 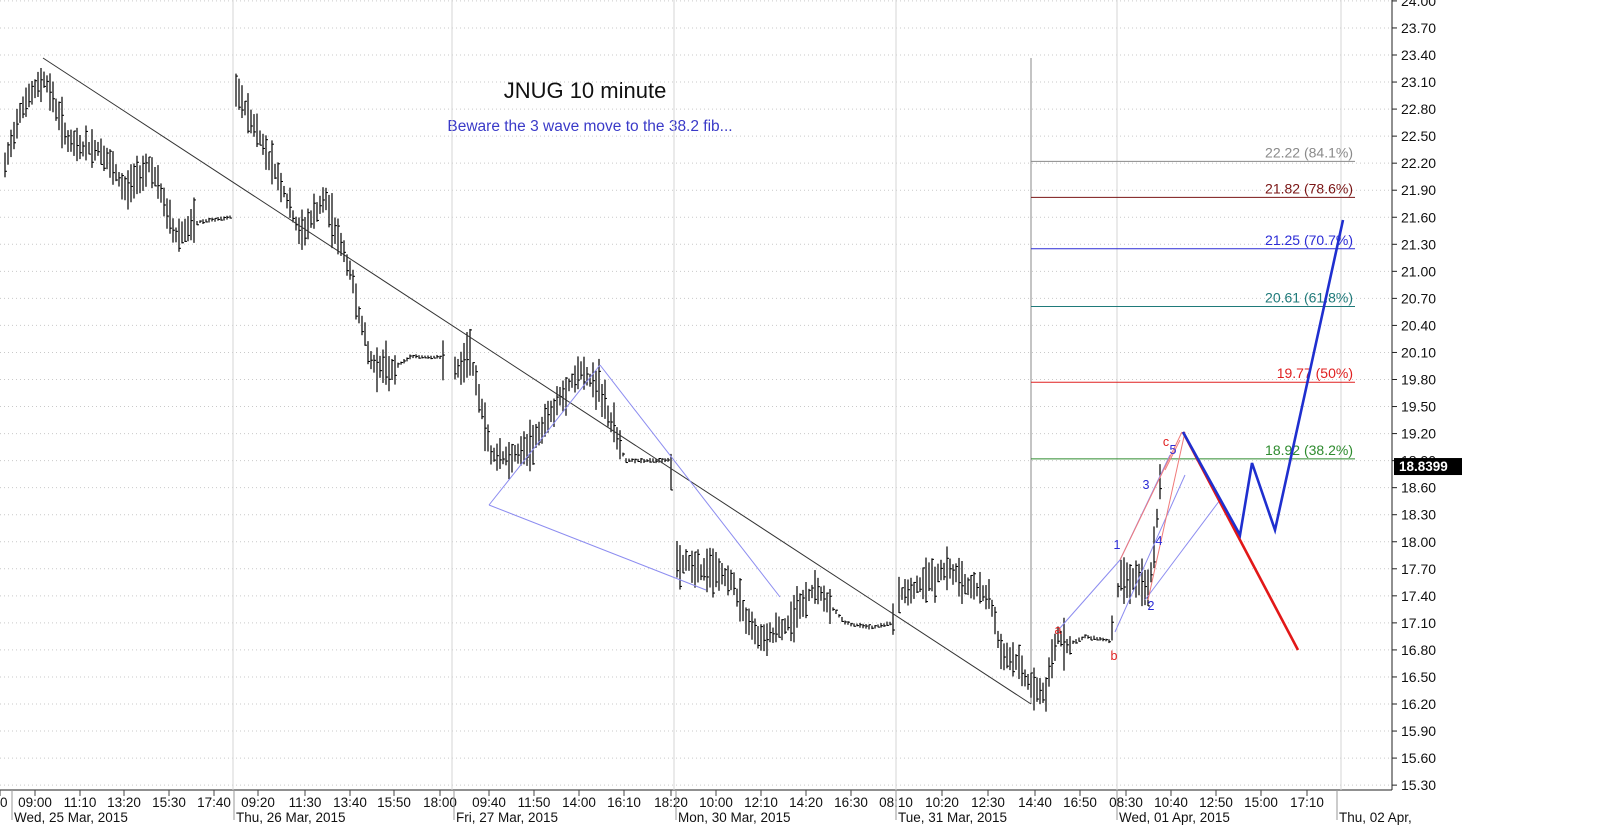 I want to click on y-tick-label: 20.10, so click(x=1418, y=352).